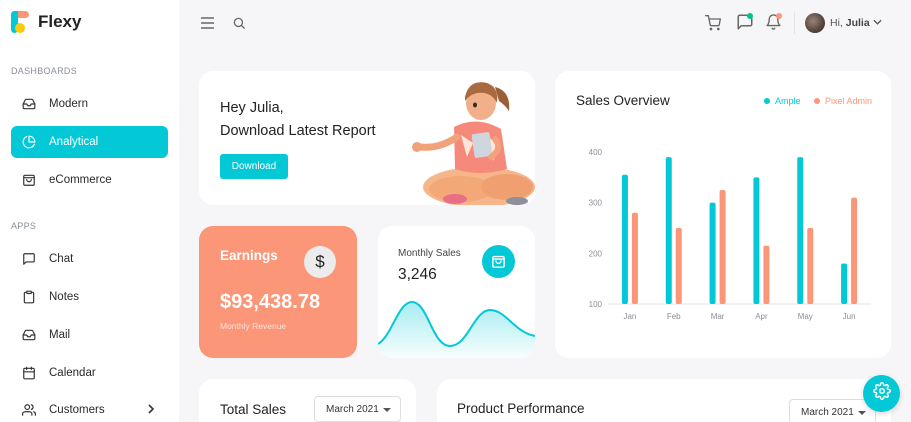 This screenshot has width=911, height=422. Describe the element at coordinates (664, 400) in the screenshot. I see `product-performance-card: Product Performance March 2021` at that location.